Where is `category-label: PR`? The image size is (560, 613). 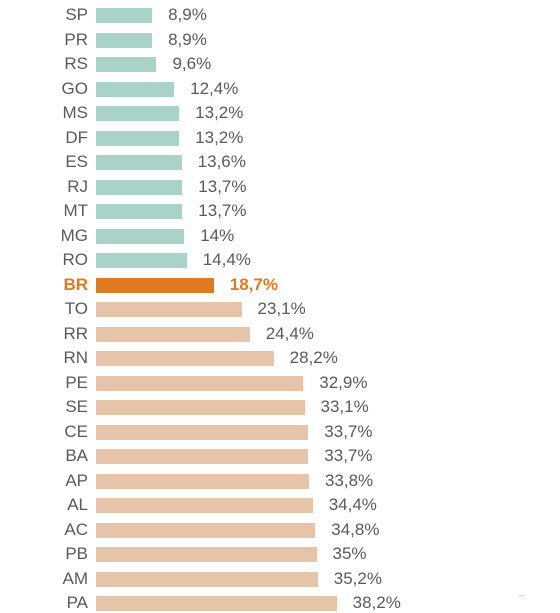 category-label: PR is located at coordinates (76, 39).